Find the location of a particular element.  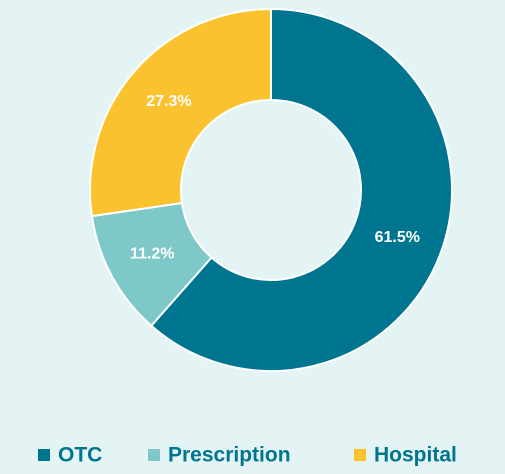

legend-label: Prescription is located at coordinates (229, 455).